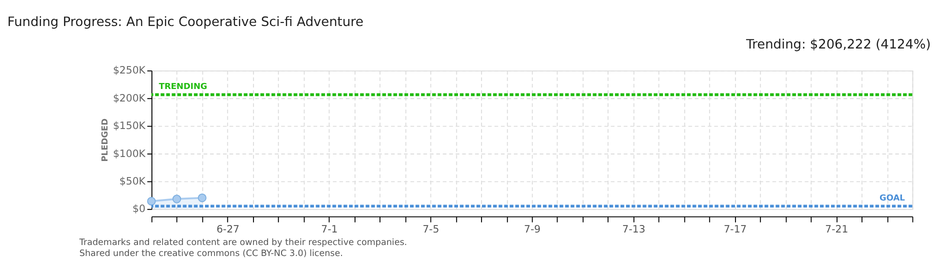 The height and width of the screenshot is (270, 940). Describe the element at coordinates (211, 254) in the screenshot. I see `text: Shared under the creative commons (CC BY-NC 3.0) license.` at that location.